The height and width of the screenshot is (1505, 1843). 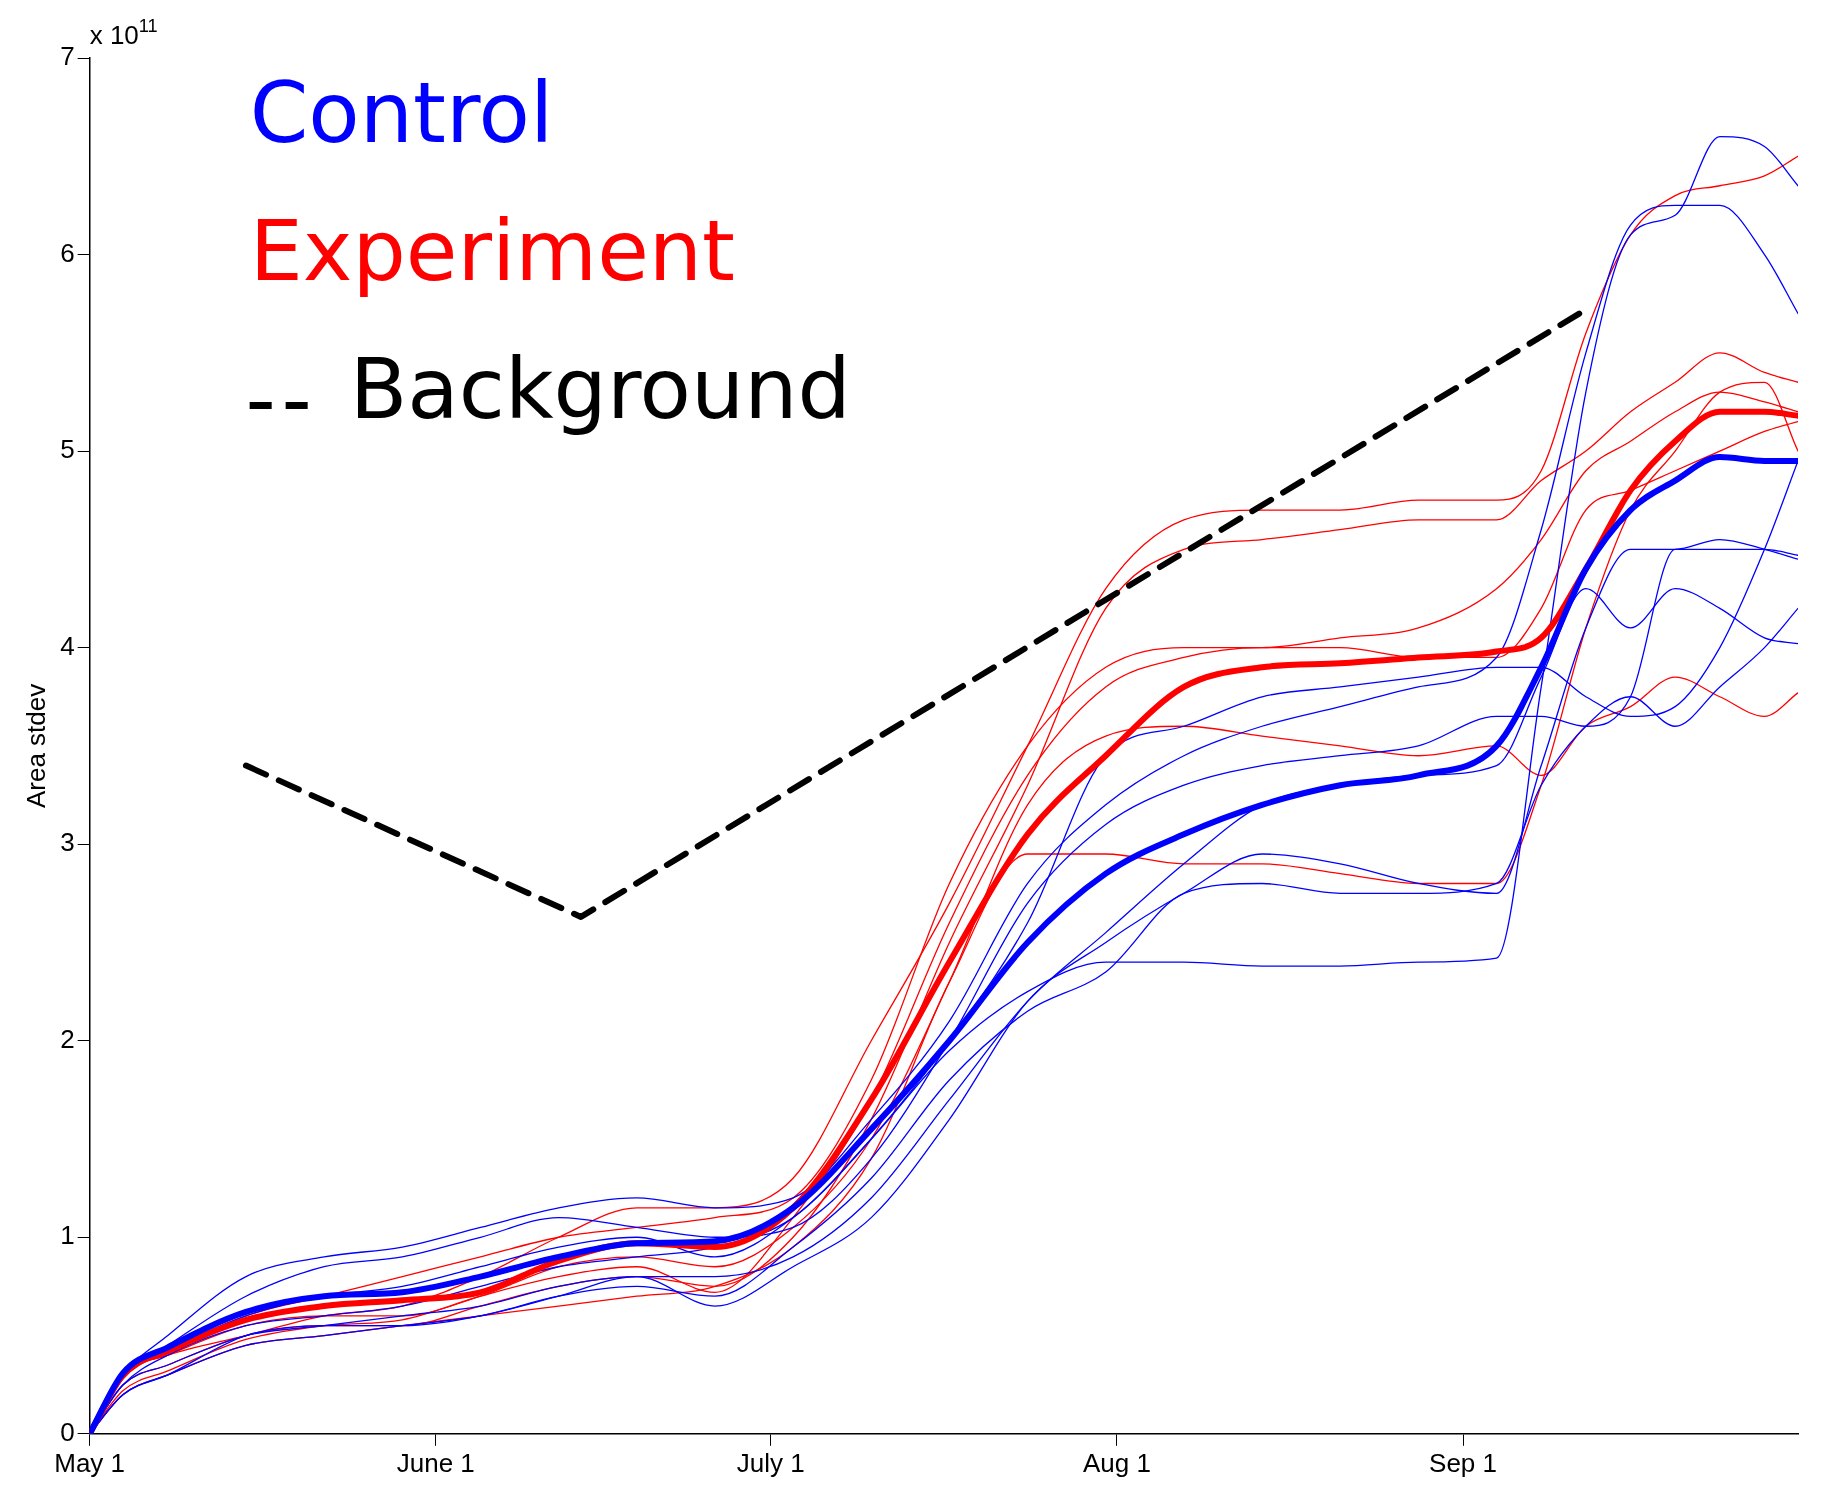 What do you see at coordinates (35, 746) in the screenshot?
I see `y-axis-title: Area stdev` at bounding box center [35, 746].